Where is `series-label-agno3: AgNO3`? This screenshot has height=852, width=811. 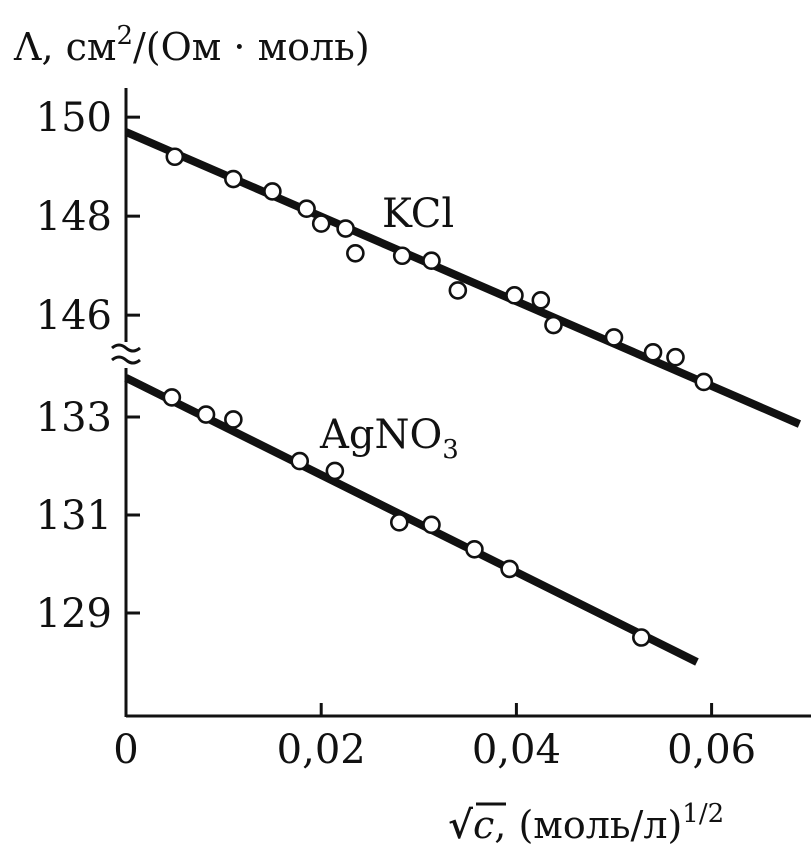
series-label-agno3: AgNO3 is located at coordinates (389, 438).